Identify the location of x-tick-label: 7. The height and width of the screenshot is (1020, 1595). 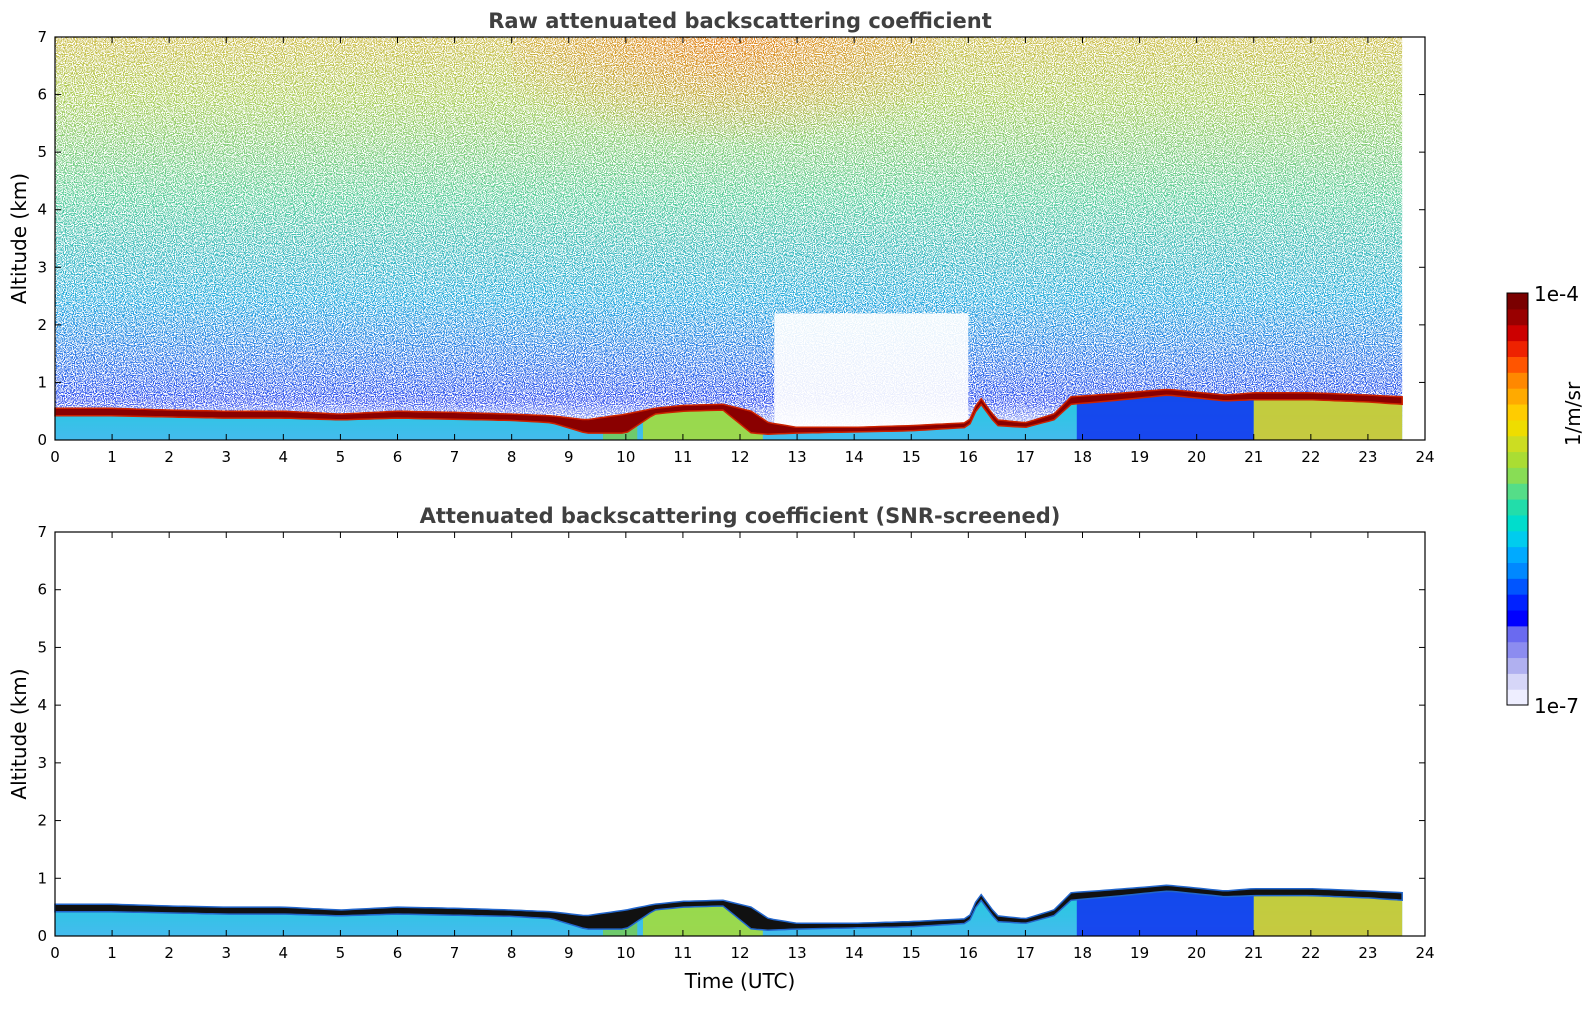
(455, 953).